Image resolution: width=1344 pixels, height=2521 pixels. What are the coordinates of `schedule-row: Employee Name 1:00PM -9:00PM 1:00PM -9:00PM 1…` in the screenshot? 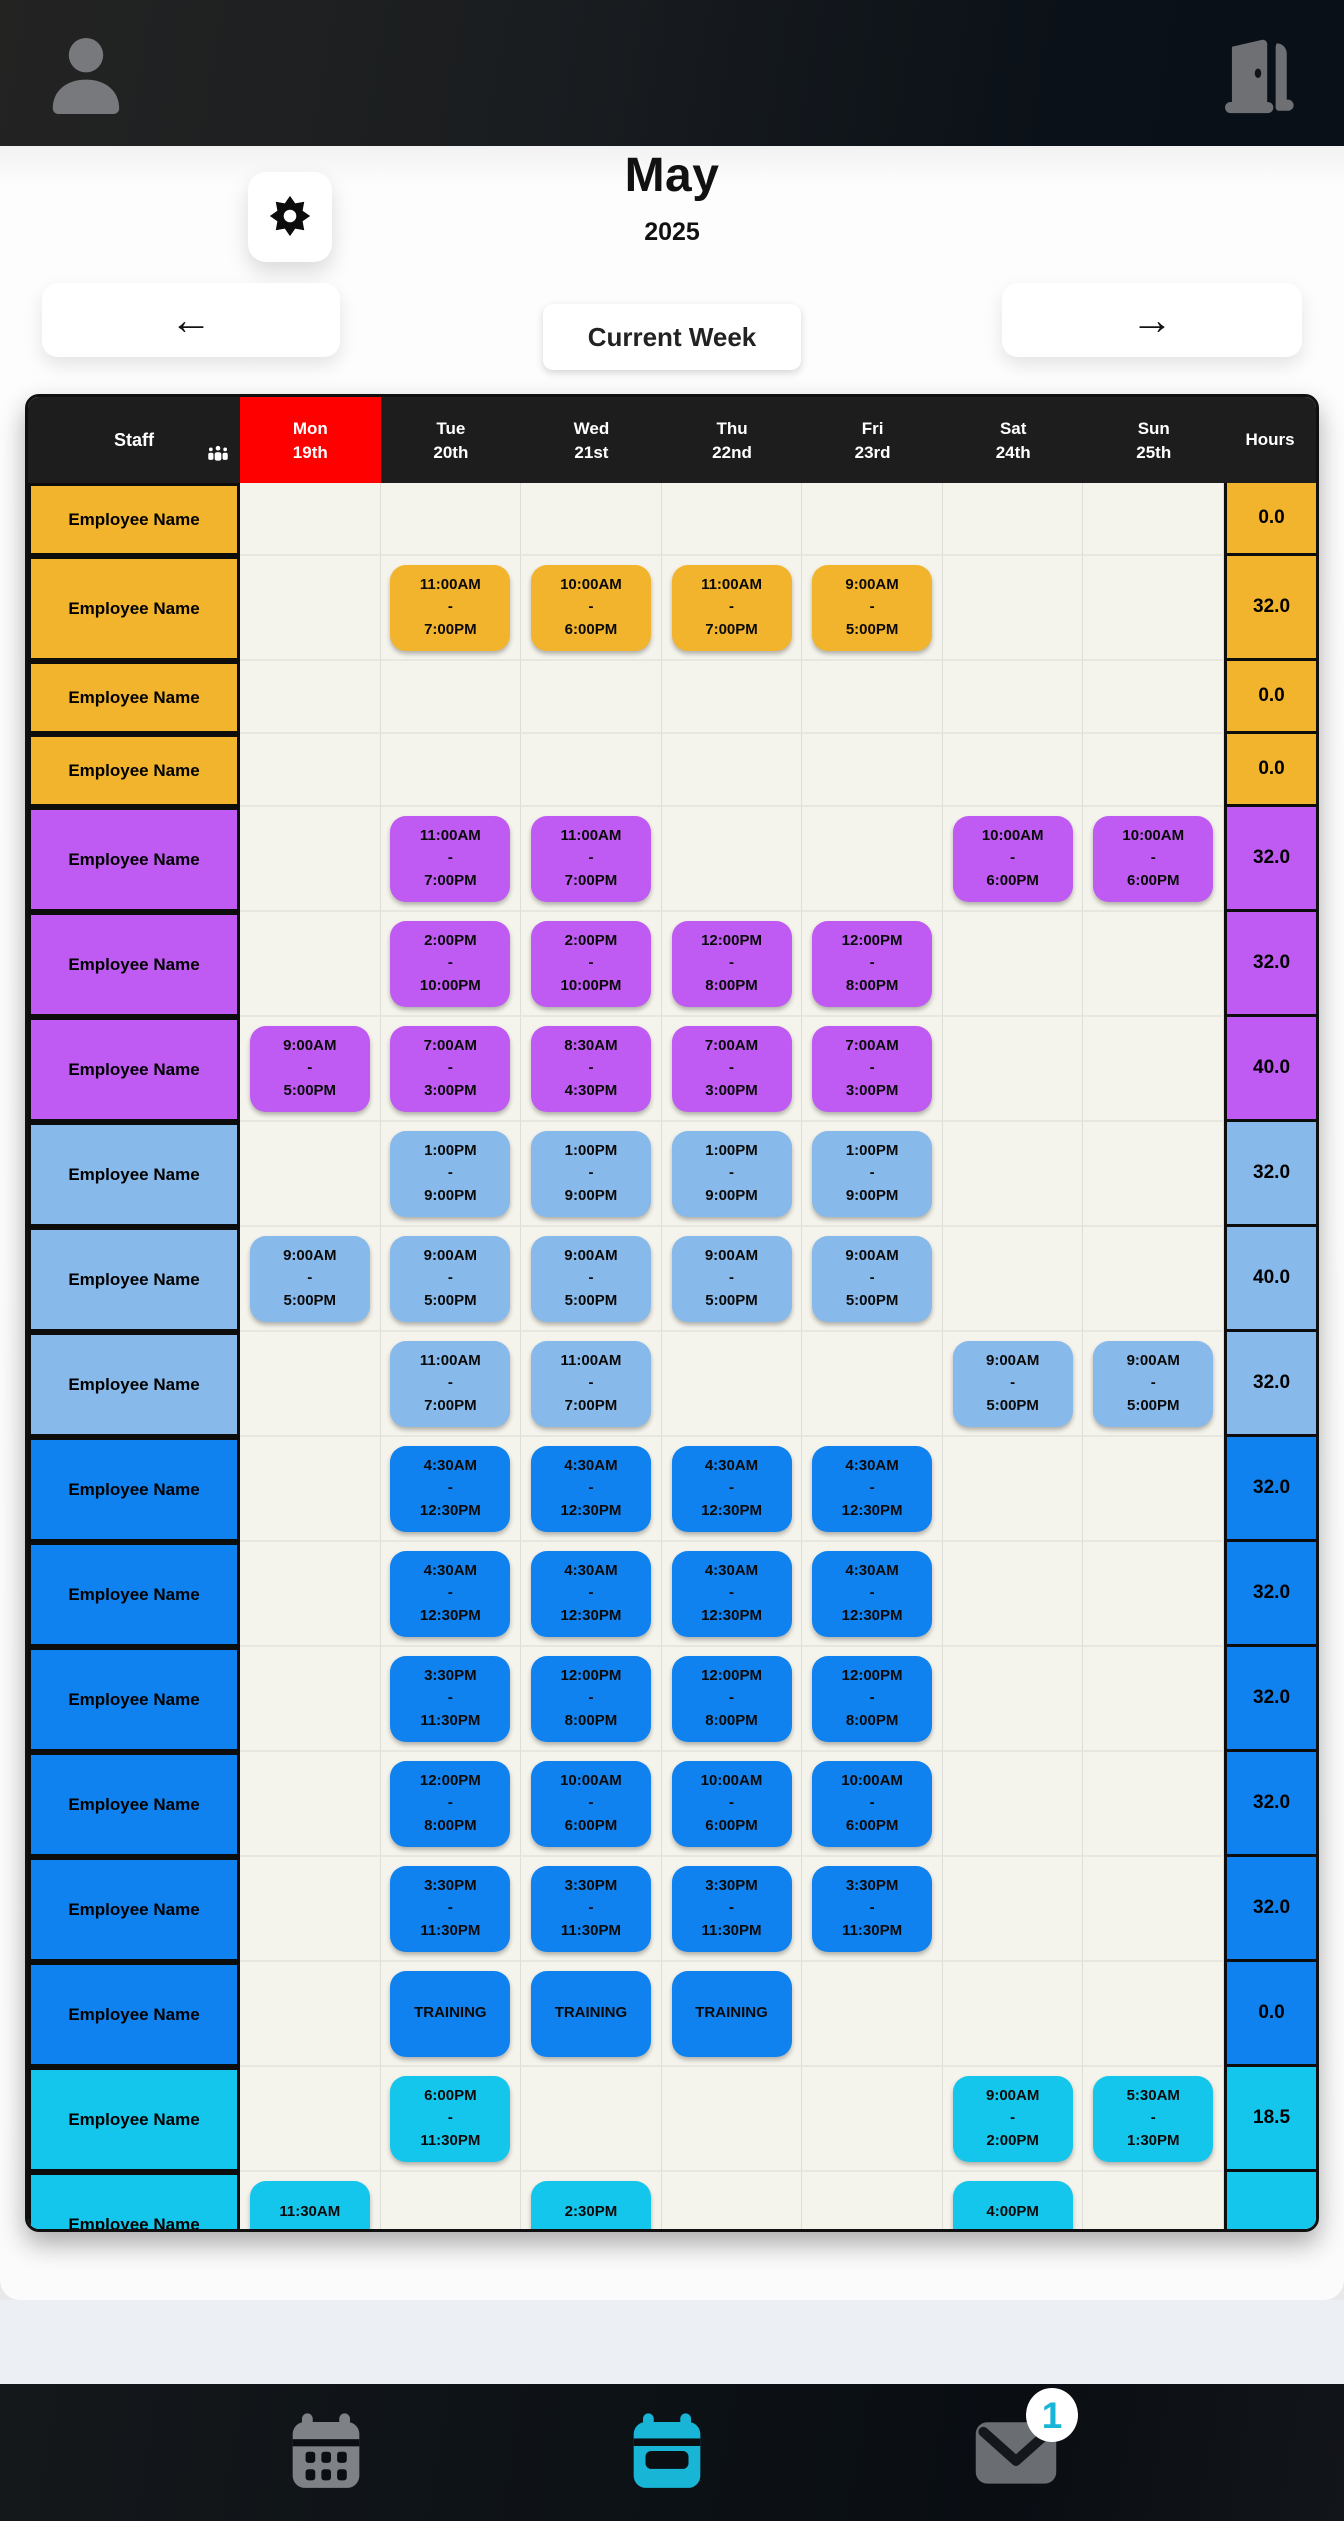 It's located at (672, 1174).